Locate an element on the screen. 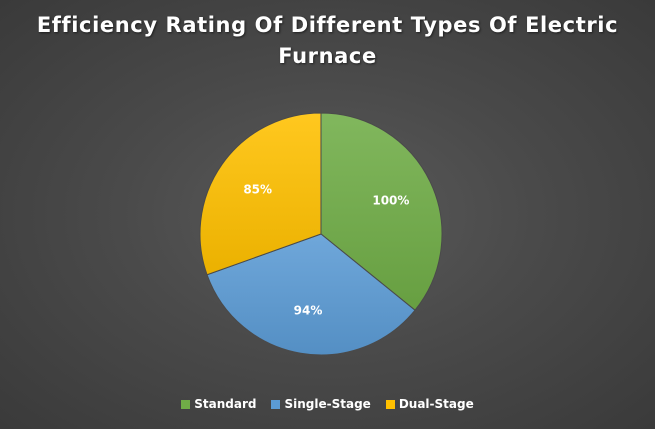 This screenshot has width=655, height=429. pie-slice-standard is located at coordinates (381, 211).